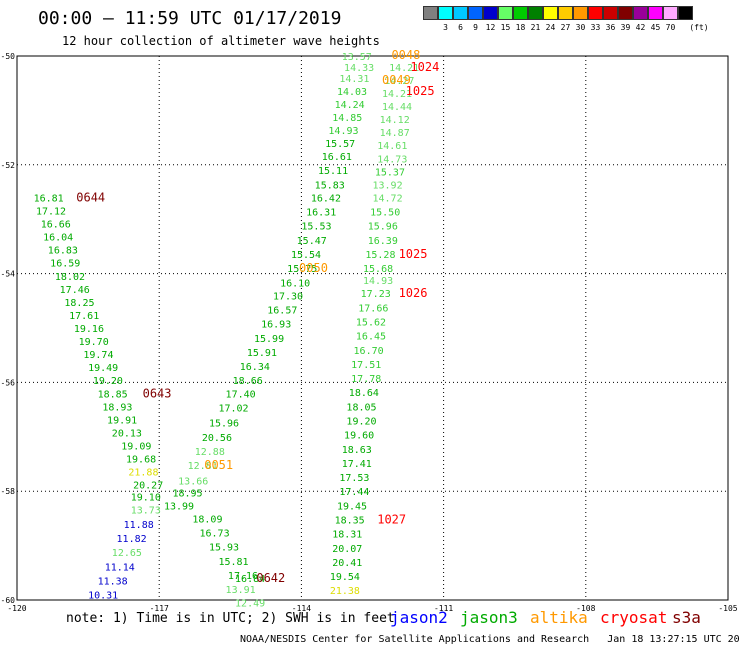 Image resolution: width=740 pixels, height=650 pixels. Describe the element at coordinates (282, 311) in the screenshot. I see `wave-height-point: 16.57` at that location.